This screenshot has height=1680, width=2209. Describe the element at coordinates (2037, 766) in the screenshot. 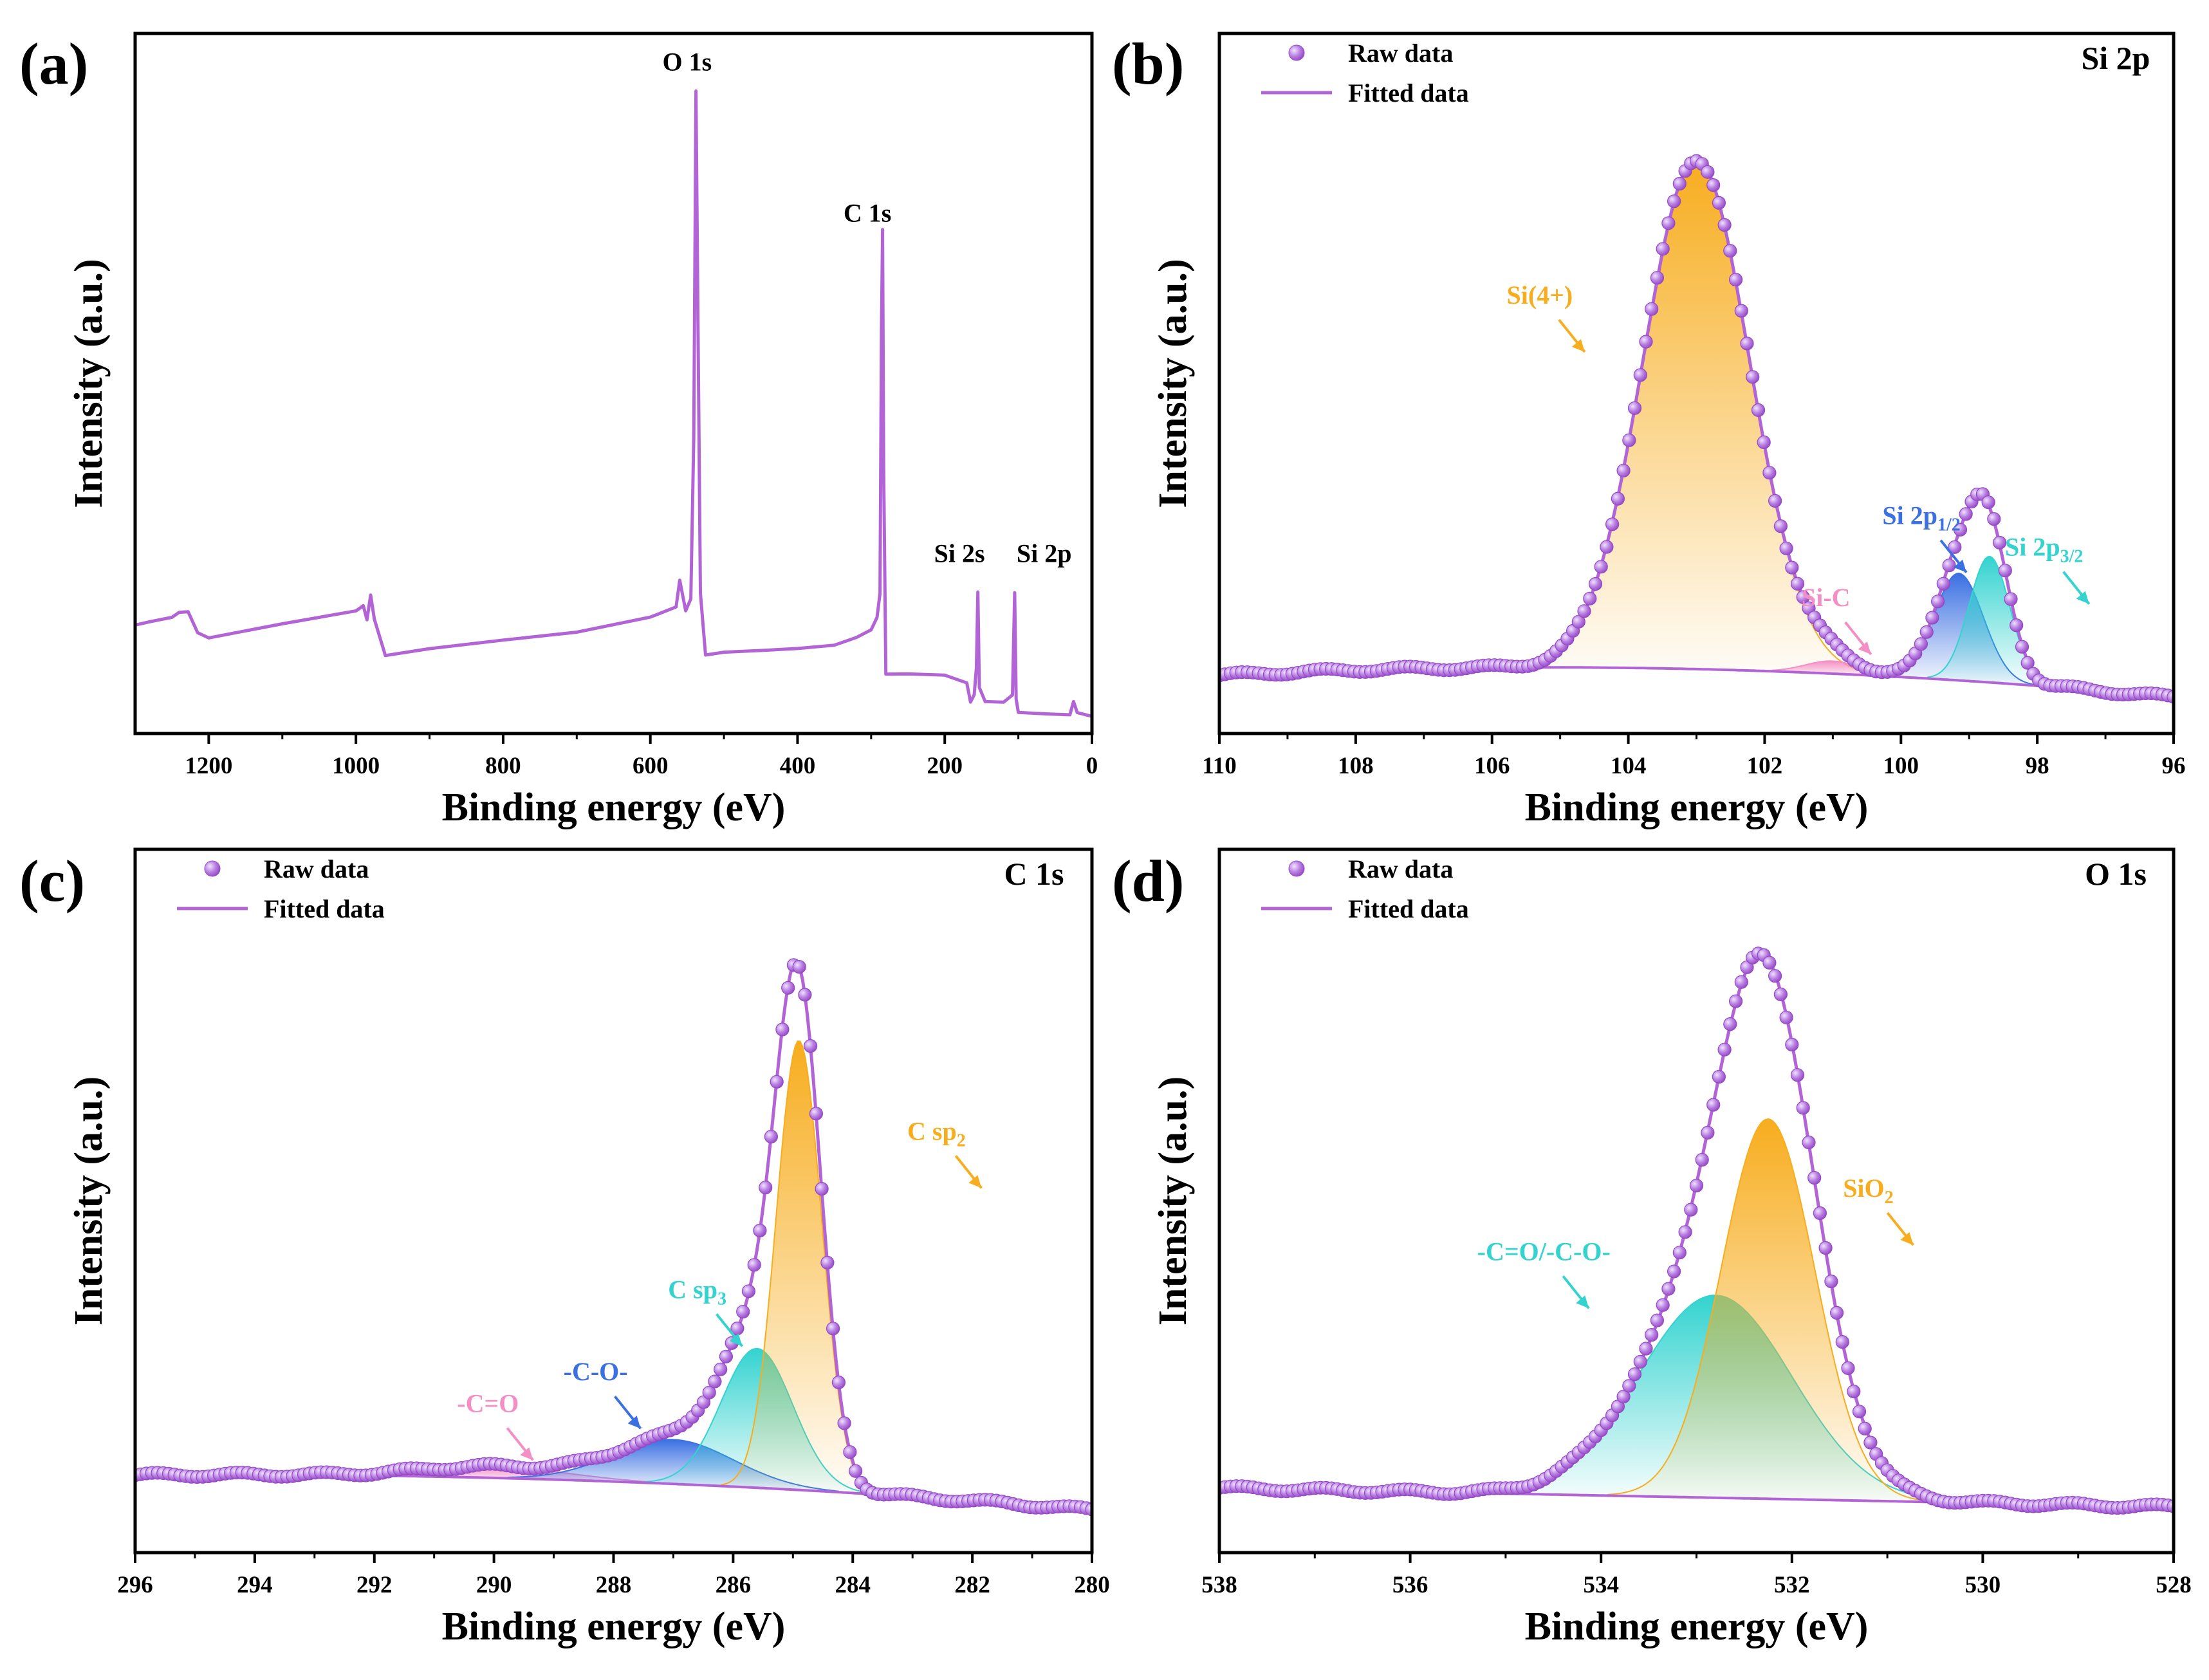

I see `x-tick-label: 98` at that location.